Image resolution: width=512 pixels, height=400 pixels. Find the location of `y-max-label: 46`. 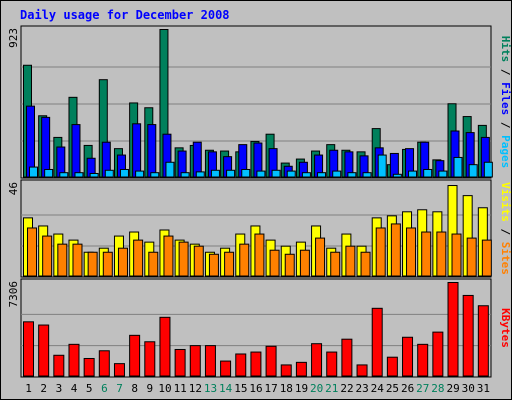

y-max-label: 46 is located at coordinates (13, 188).